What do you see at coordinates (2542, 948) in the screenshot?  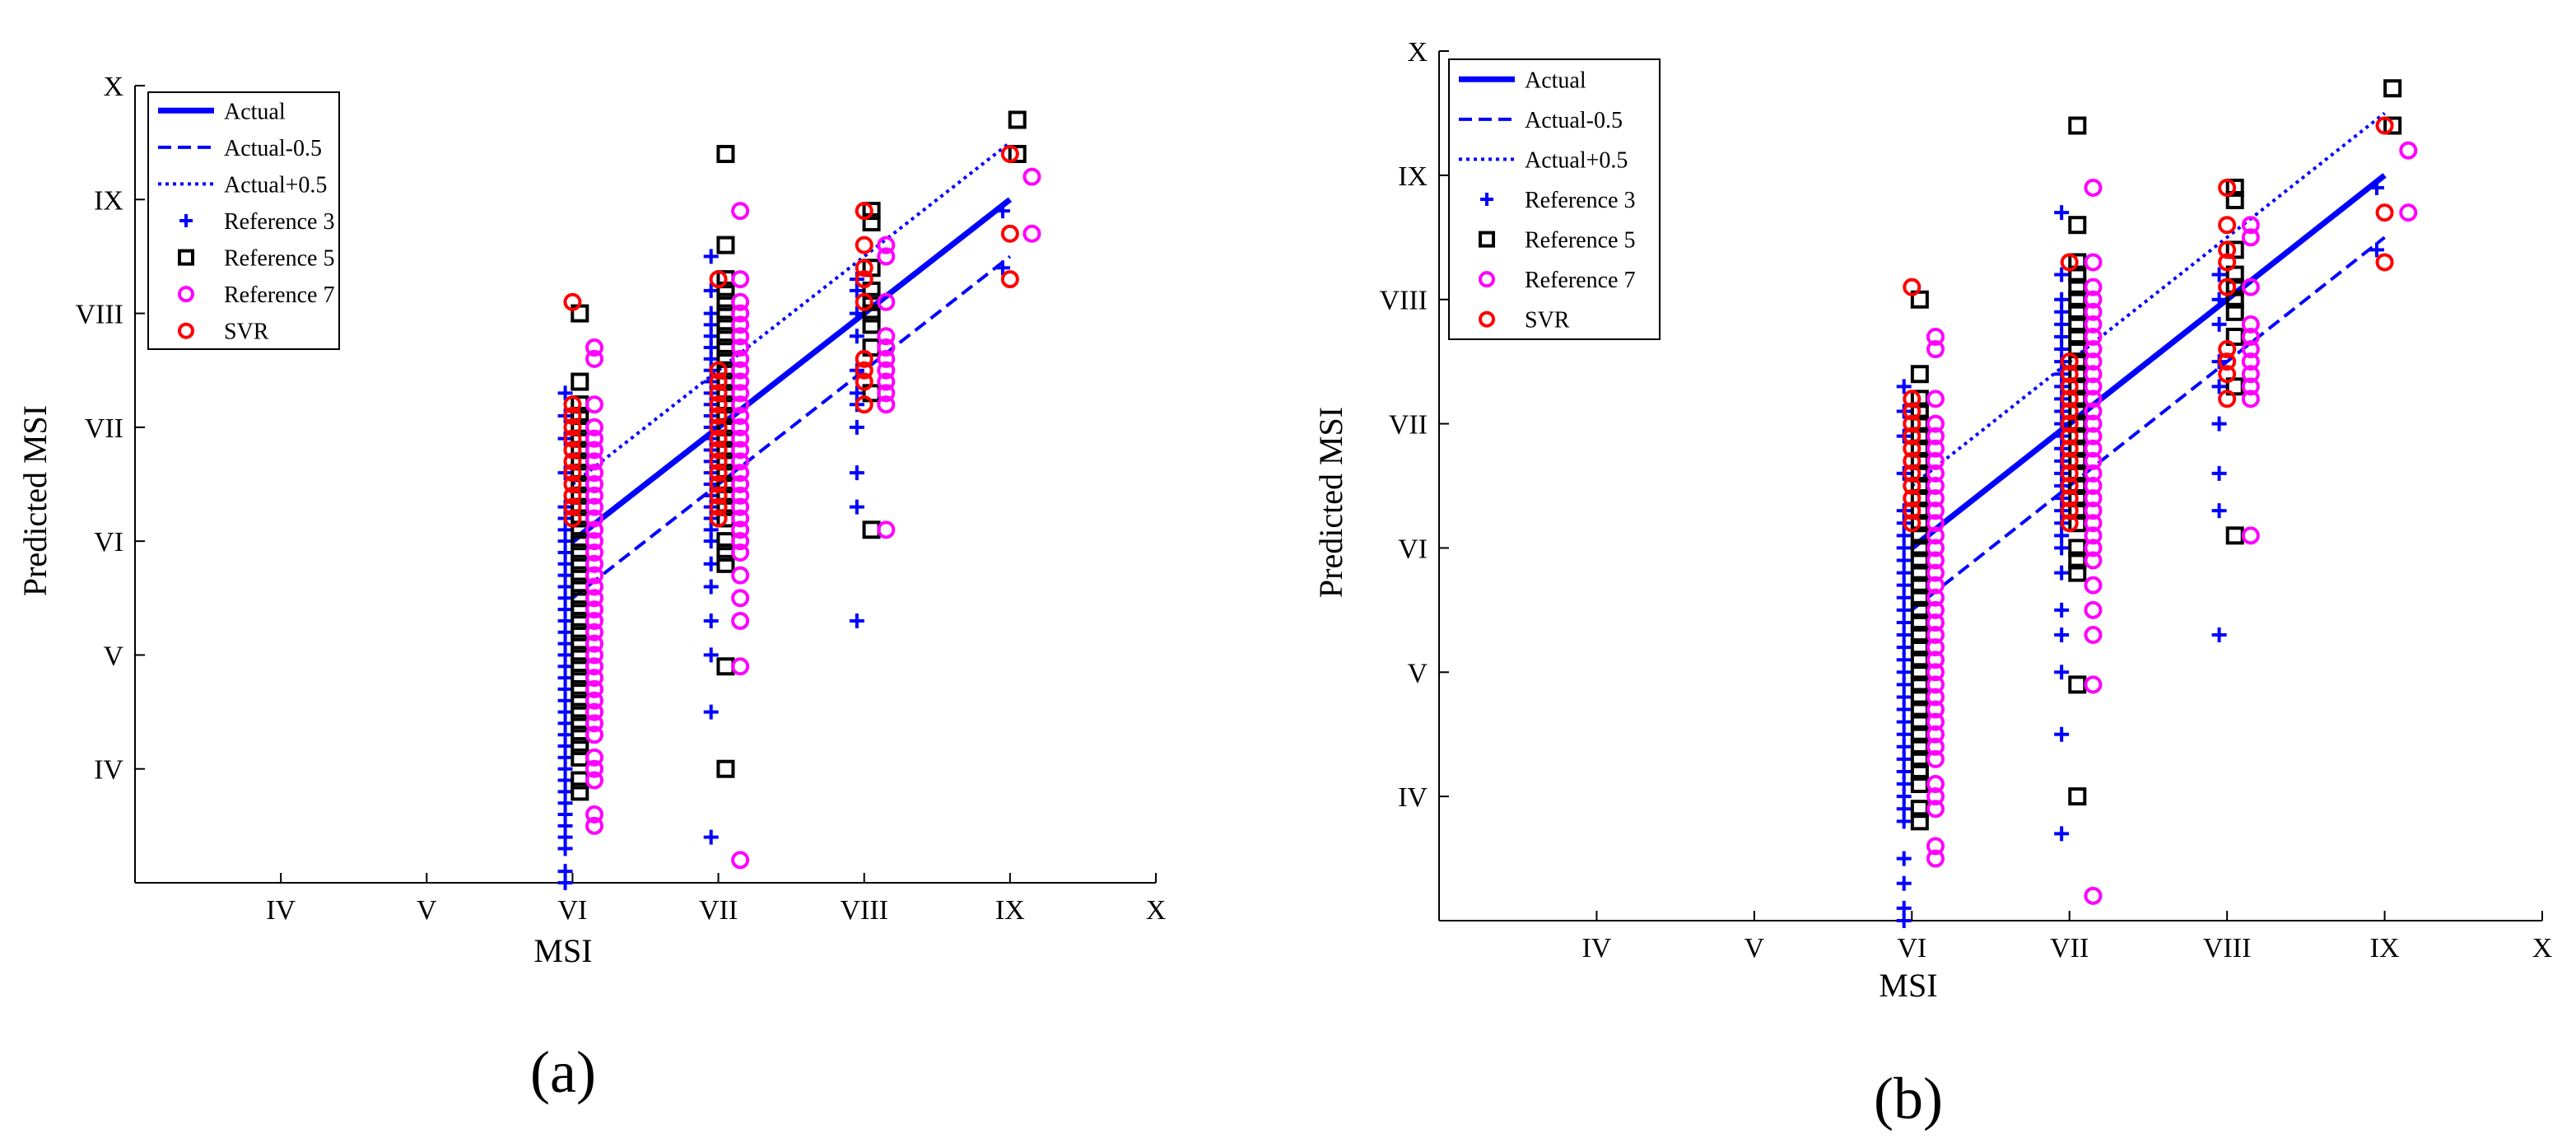 I see `x-tick-label: X` at bounding box center [2542, 948].